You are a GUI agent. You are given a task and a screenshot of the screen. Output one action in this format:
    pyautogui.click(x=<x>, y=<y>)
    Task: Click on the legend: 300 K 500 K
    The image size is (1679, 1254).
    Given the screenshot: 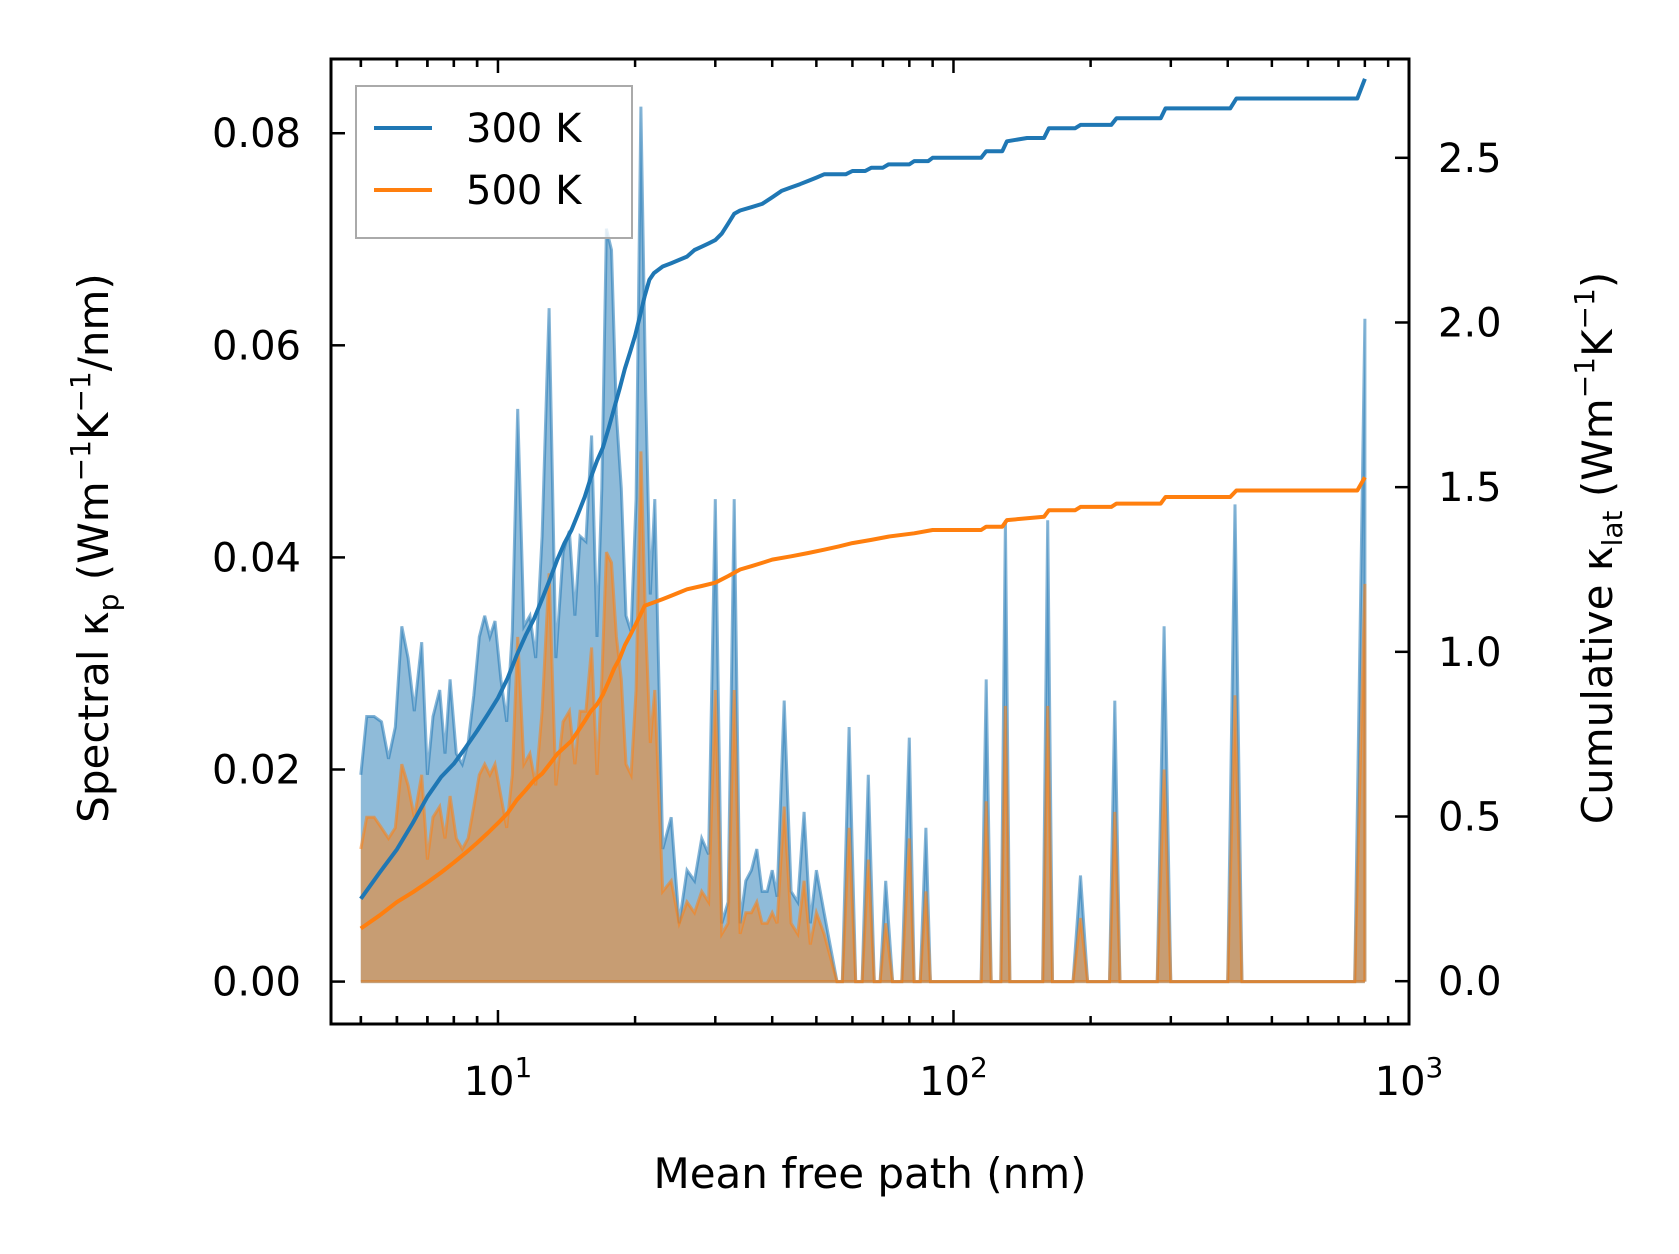 What is the action you would take?
    pyautogui.click(x=494, y=162)
    